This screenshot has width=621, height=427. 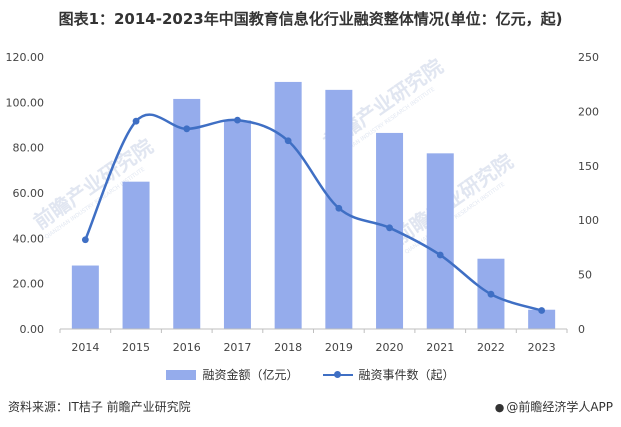 What do you see at coordinates (237, 224) in the screenshot?
I see `bar-2017` at bounding box center [237, 224].